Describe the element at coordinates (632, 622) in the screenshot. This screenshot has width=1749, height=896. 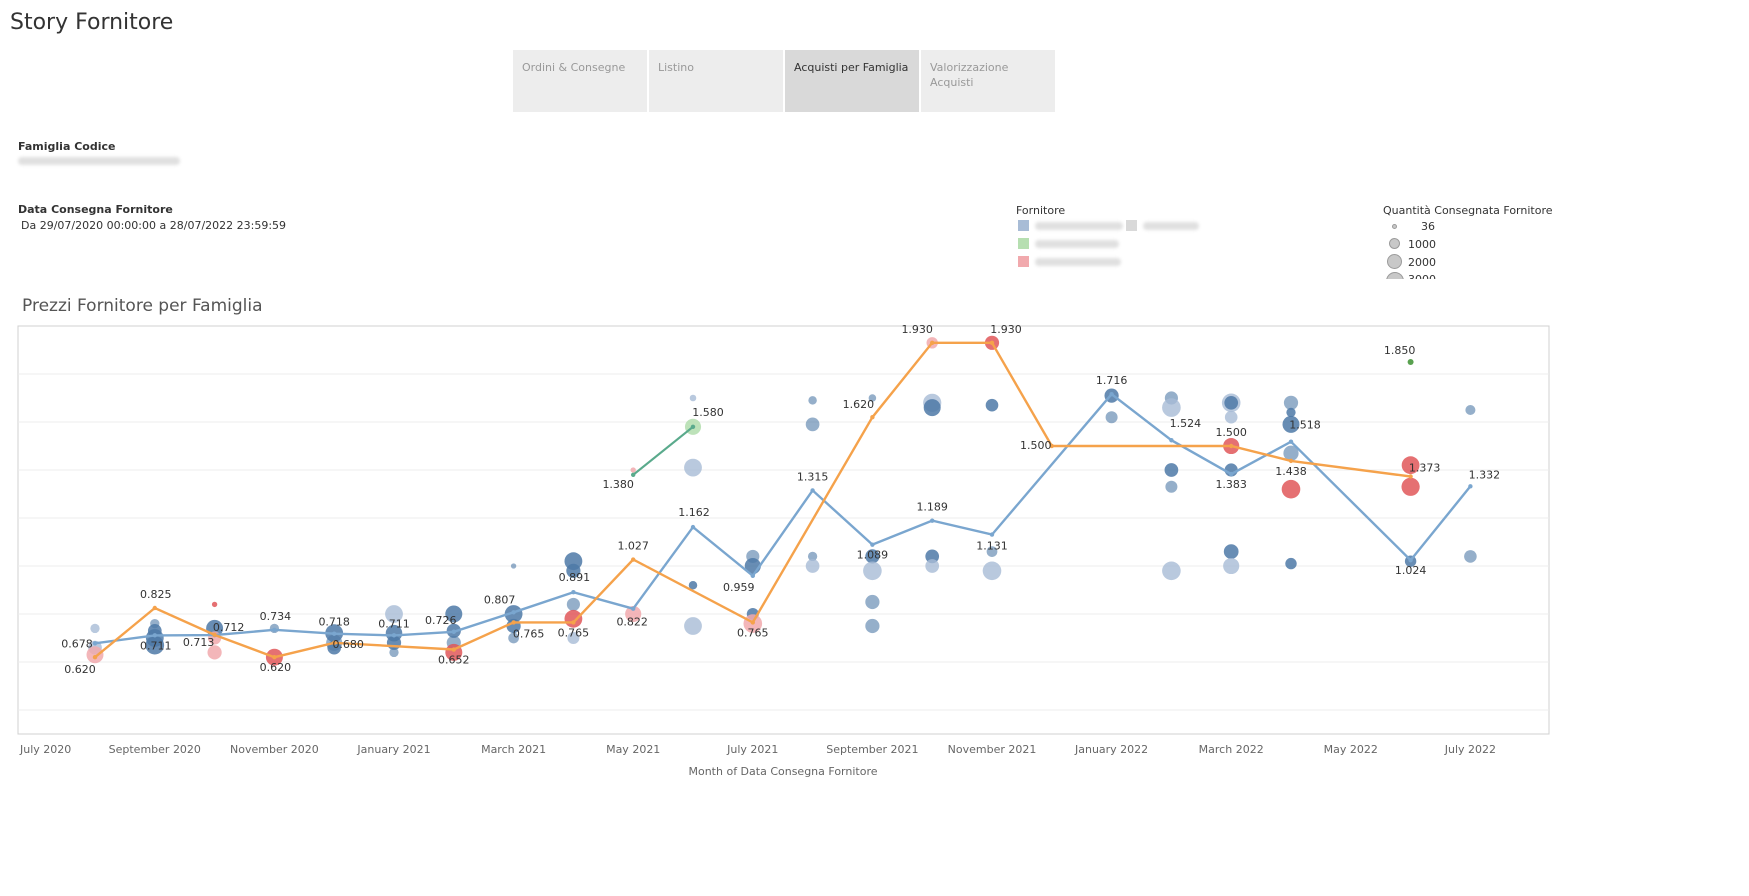
I see `data-label: 0.822` at that location.